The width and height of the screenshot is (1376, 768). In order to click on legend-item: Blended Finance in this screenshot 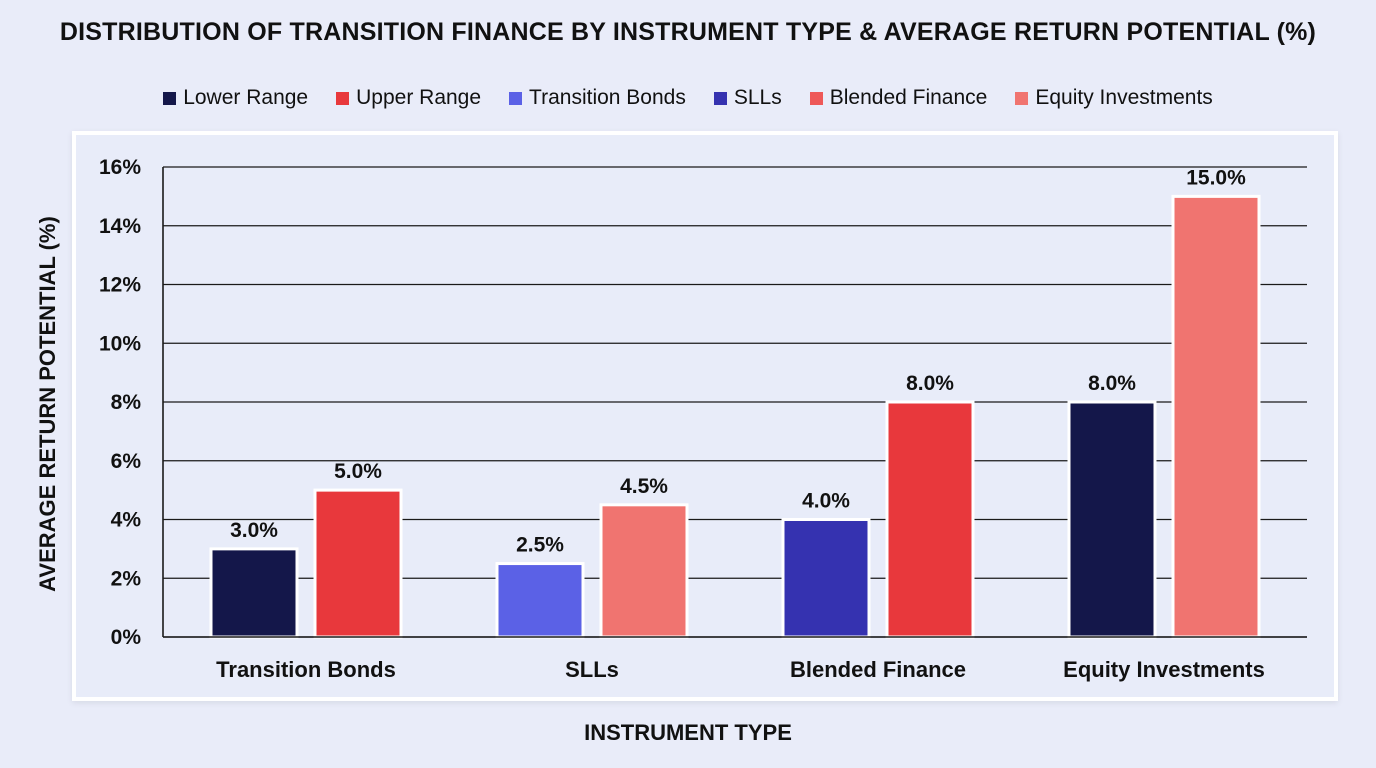, I will do `click(898, 98)`.